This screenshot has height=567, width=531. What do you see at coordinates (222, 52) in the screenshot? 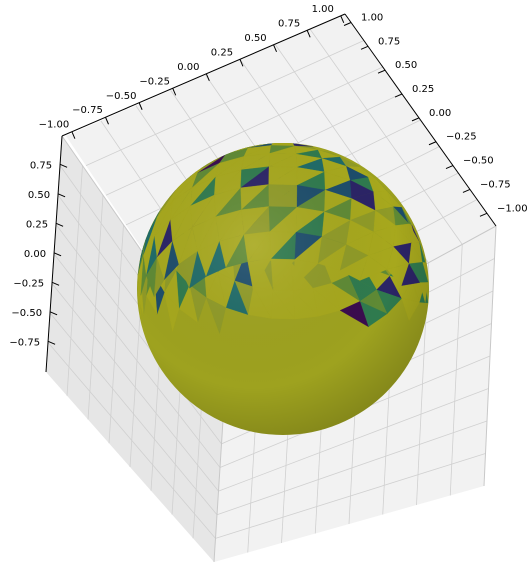
I see `x-tick-label: 0.25` at bounding box center [222, 52].